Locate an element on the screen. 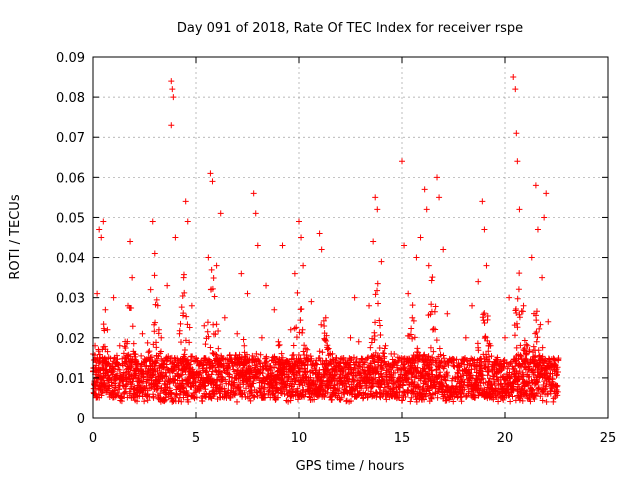 This screenshot has width=640, height=480. y-tick-label: 0.07 is located at coordinates (70, 138).